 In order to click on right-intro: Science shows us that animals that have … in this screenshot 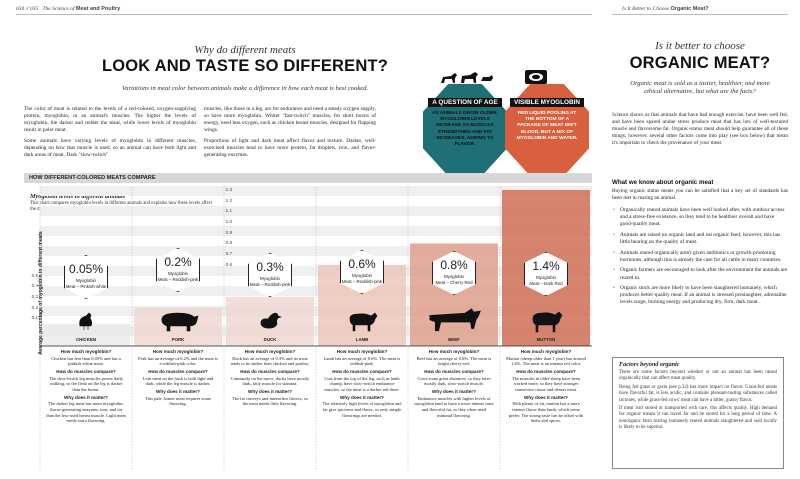, I will do `click(700, 129)`.